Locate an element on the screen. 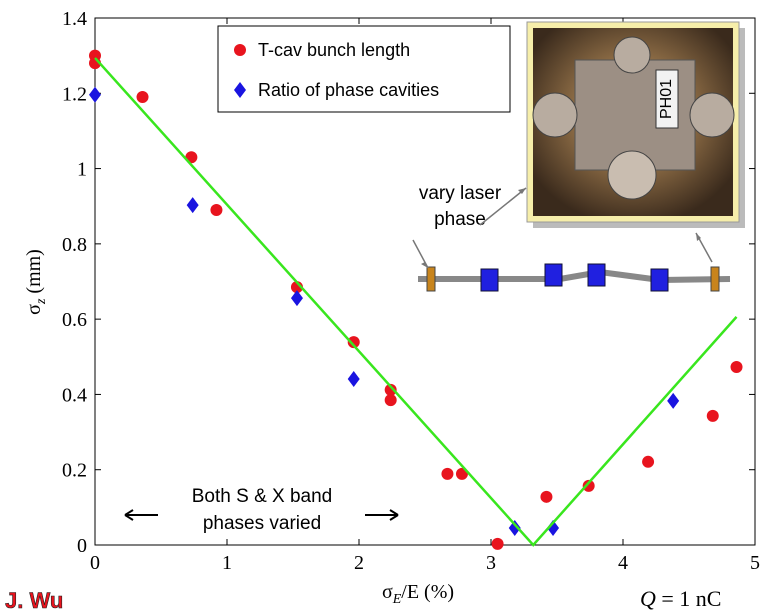 This screenshot has height=611, width=769. y-tick-label: 0 is located at coordinates (82, 546).